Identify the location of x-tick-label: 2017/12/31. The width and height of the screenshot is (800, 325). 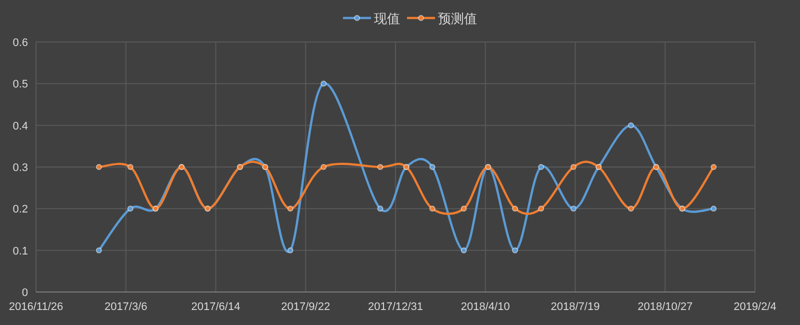
(396, 307).